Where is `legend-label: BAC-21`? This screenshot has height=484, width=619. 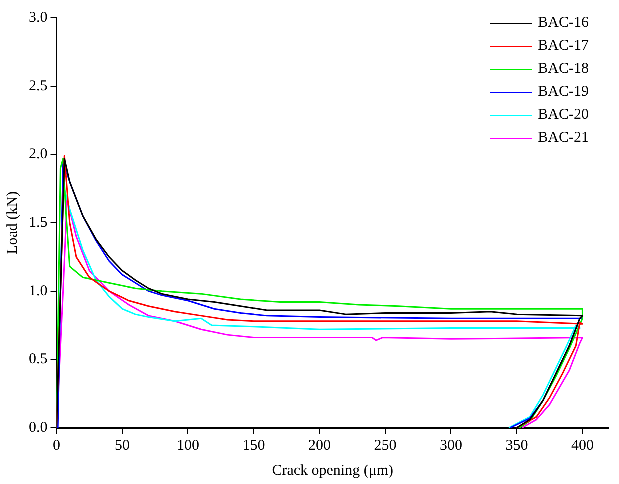 legend-label: BAC-21 is located at coordinates (563, 138).